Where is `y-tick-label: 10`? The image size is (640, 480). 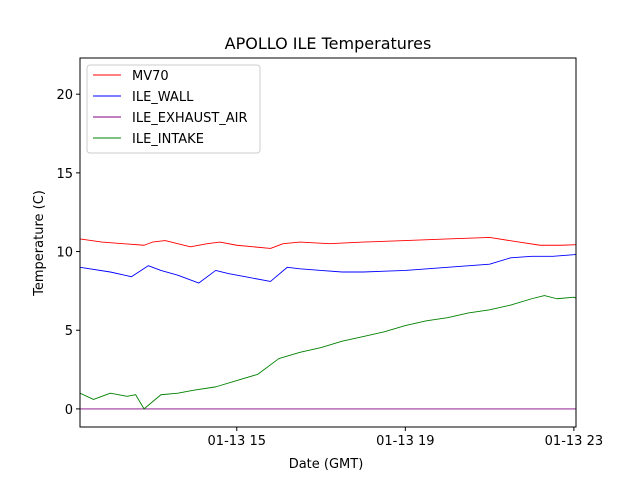
y-tick-label: 10 is located at coordinates (64, 253).